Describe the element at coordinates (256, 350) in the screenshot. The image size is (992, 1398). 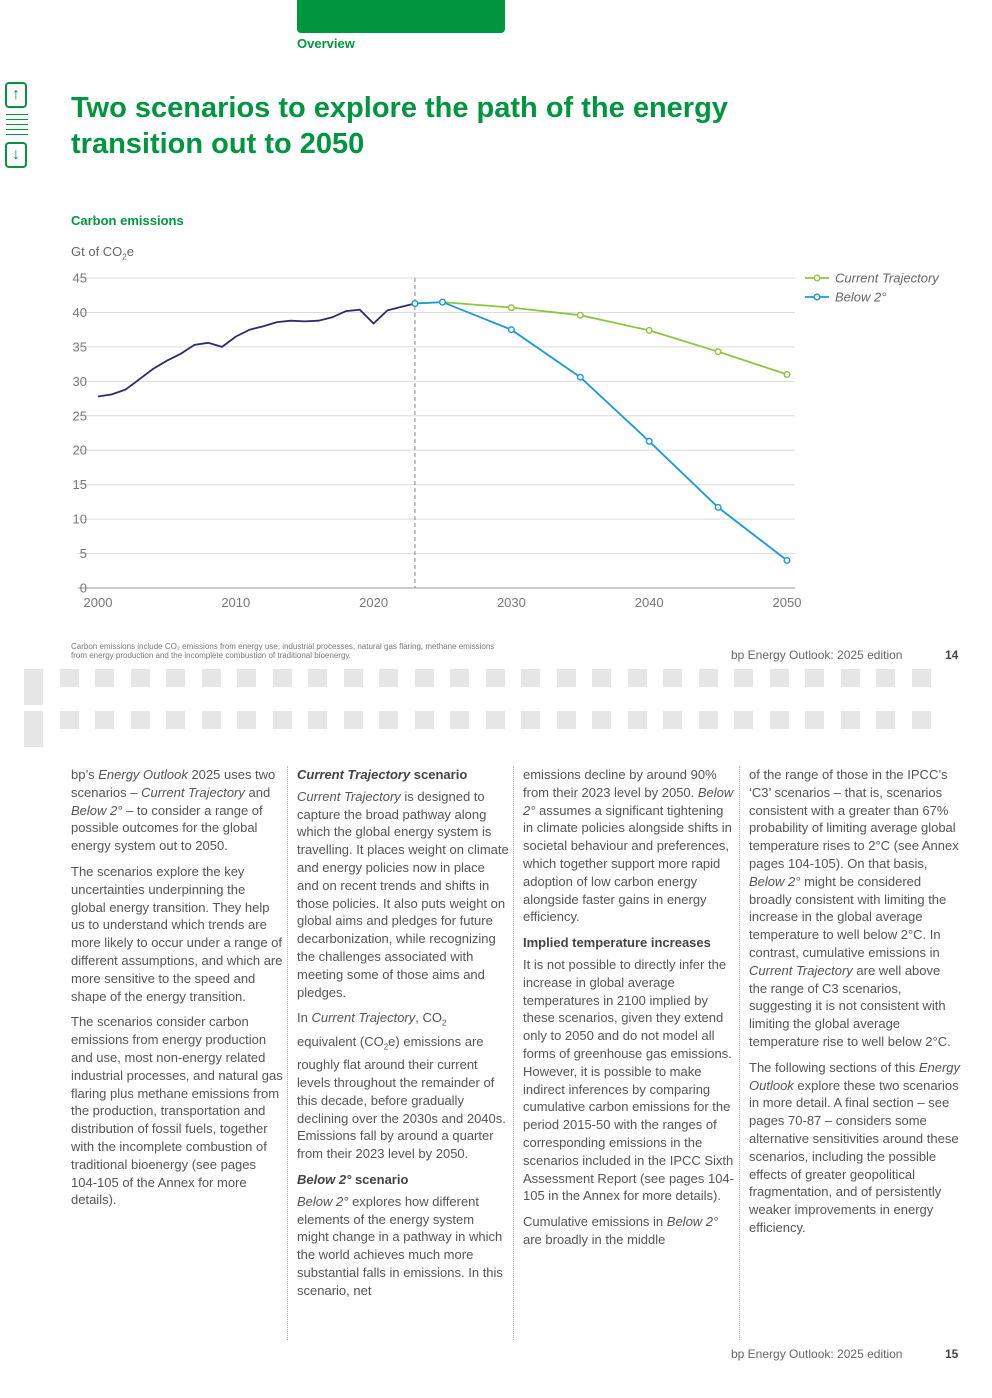
I see `history-line` at that location.